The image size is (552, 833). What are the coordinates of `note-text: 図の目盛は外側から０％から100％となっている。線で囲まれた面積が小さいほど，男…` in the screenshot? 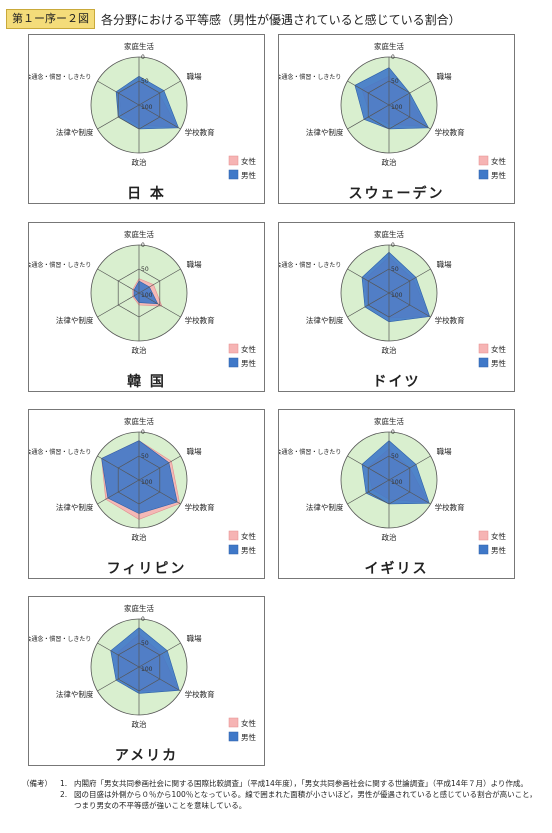 It's located at (305, 800).